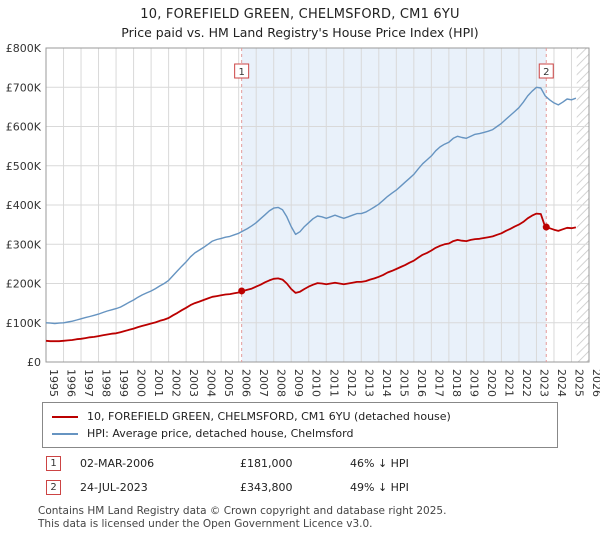 Image resolution: width=600 pixels, height=560 pixels. Describe the element at coordinates (266, 463) in the screenshot. I see `sale-1-price: £181,000` at that location.